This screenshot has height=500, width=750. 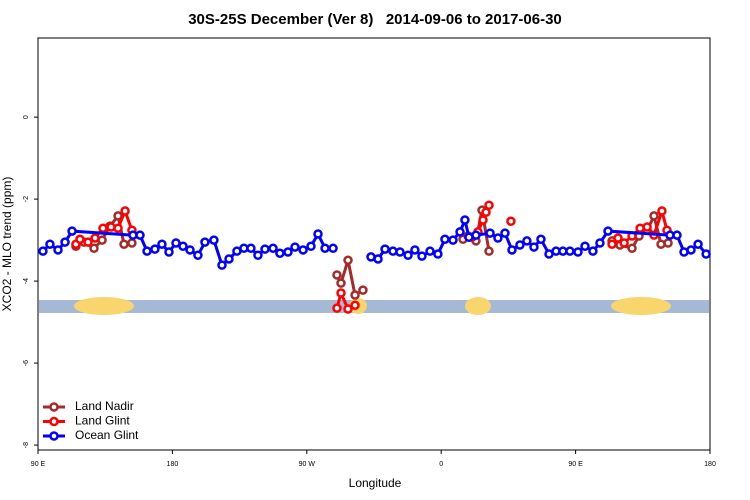 What do you see at coordinates (26, 199) in the screenshot?
I see `y-tick-label: -2` at bounding box center [26, 199].